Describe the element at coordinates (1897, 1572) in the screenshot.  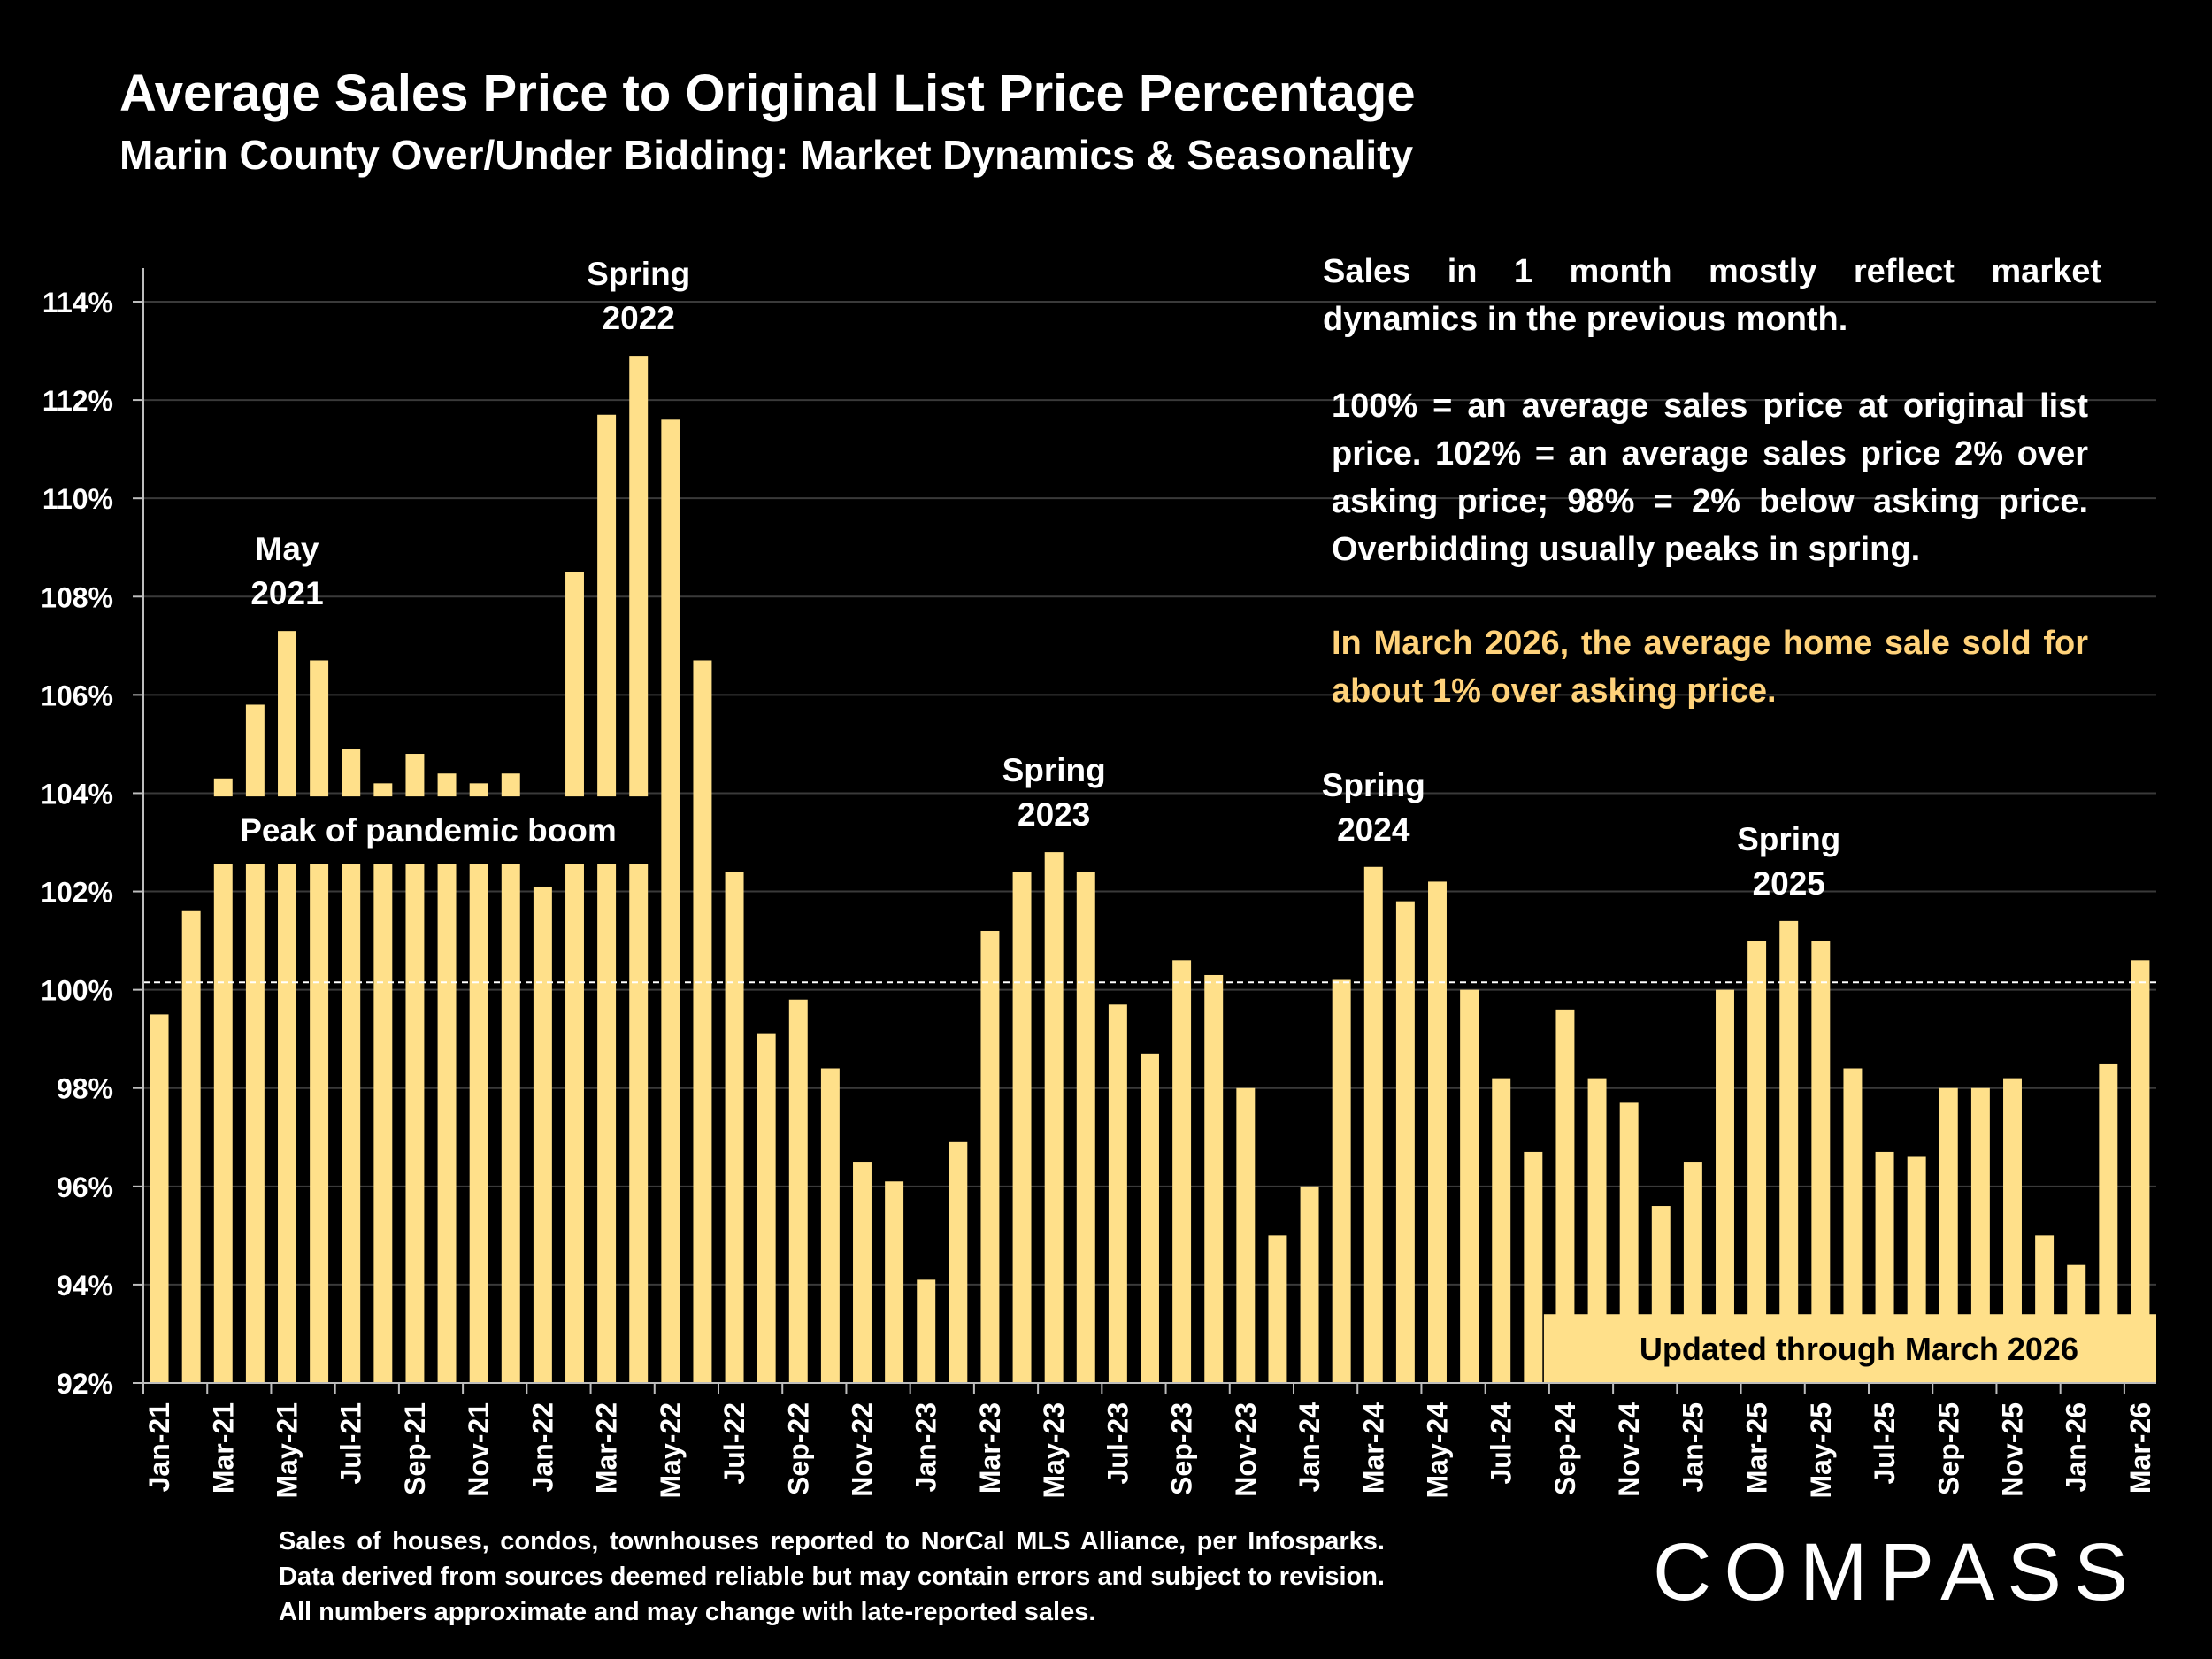
I see `compass-logo: COMPASS` at that location.